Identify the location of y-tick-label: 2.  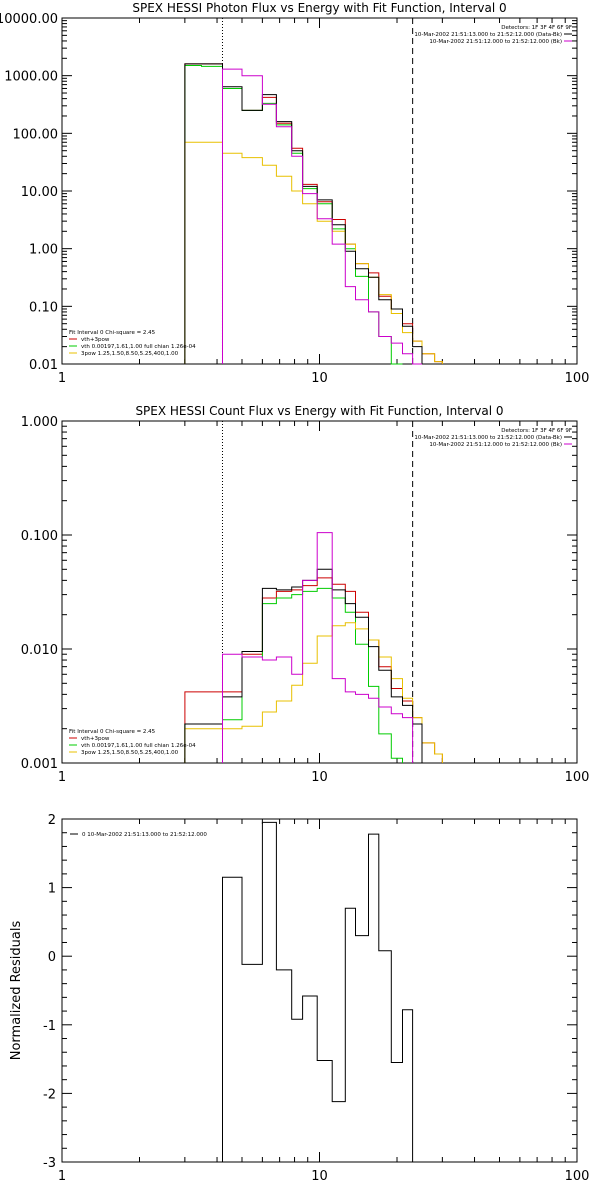
(52, 820).